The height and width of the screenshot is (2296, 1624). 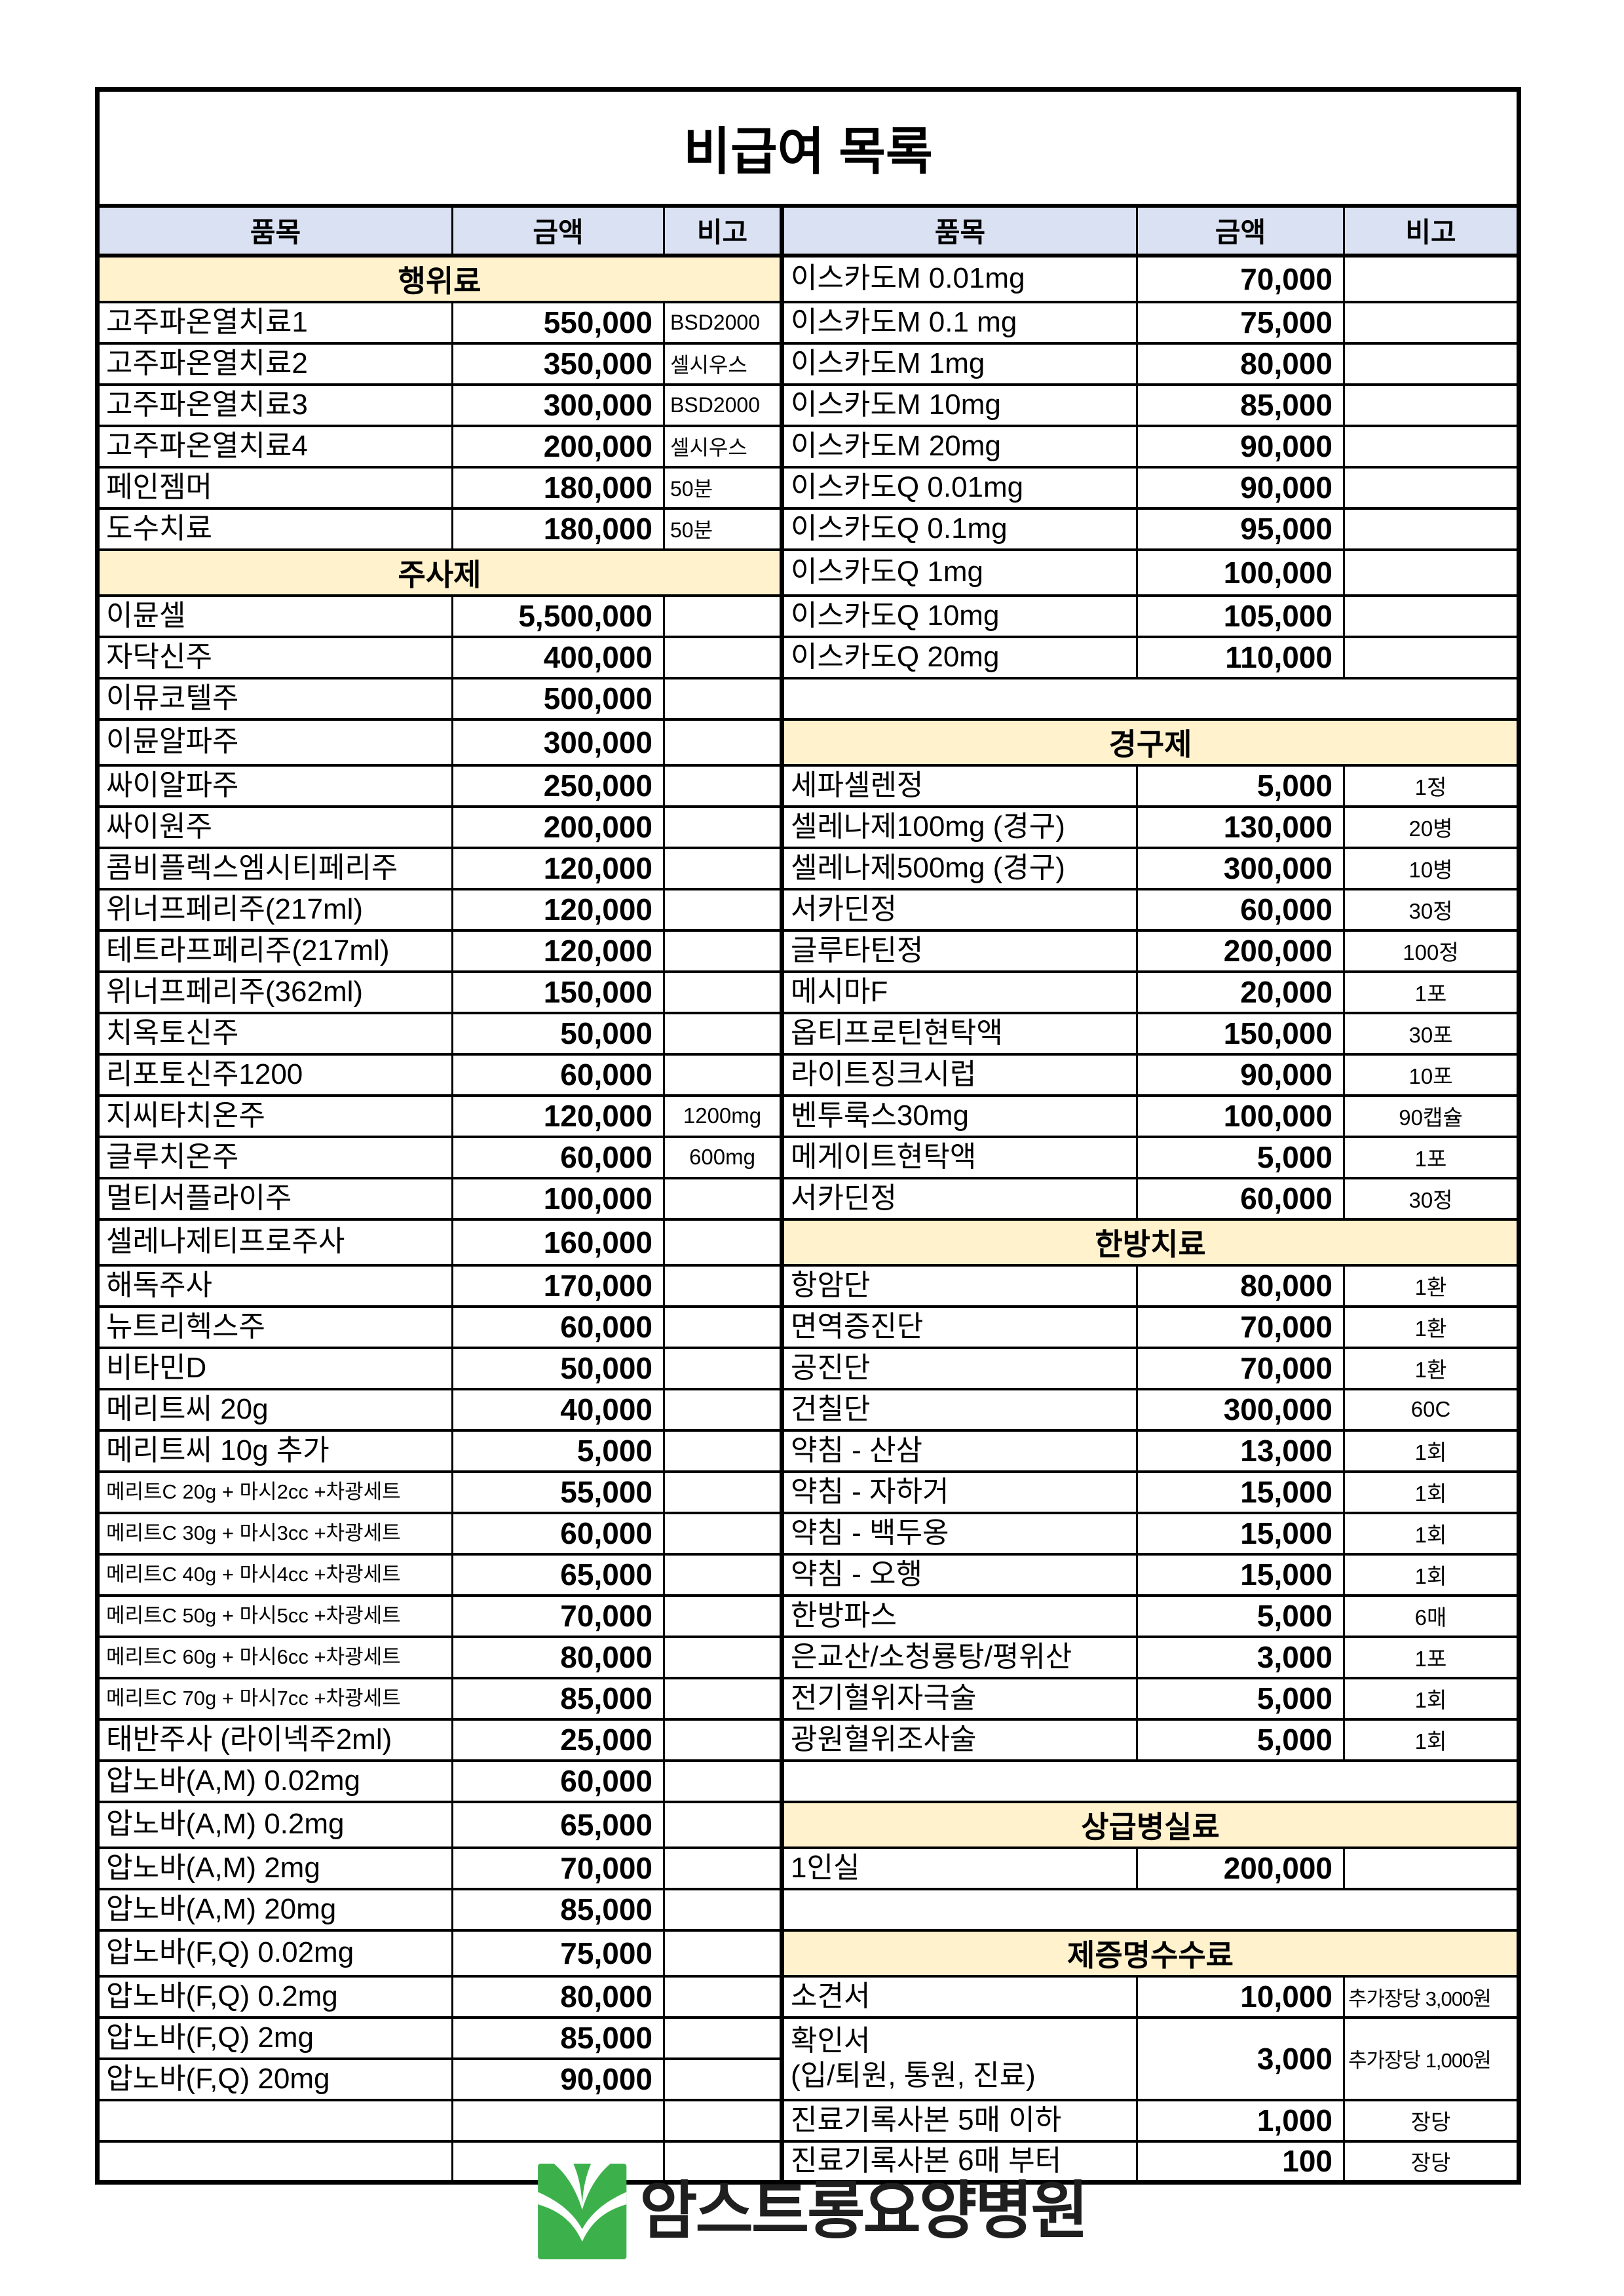 I want to click on item-name-cell: 진료기록사본 5매 이하, so click(x=959, y=2120).